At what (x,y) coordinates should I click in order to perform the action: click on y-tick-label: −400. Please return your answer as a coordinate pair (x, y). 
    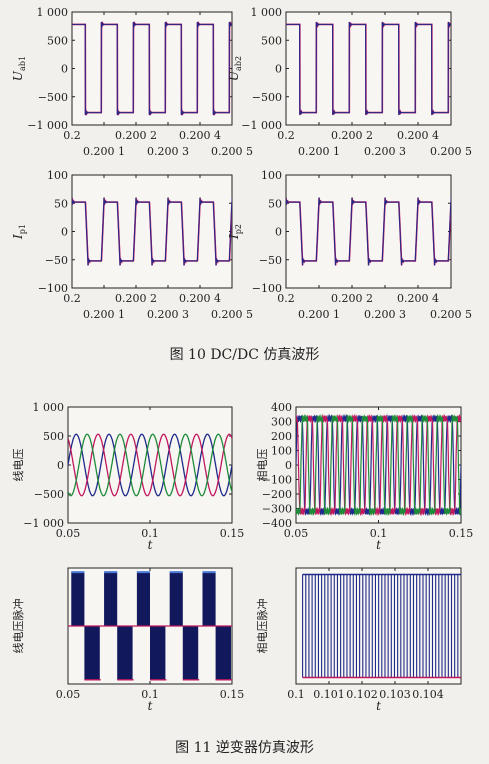
    Looking at the image, I should click on (277, 523).